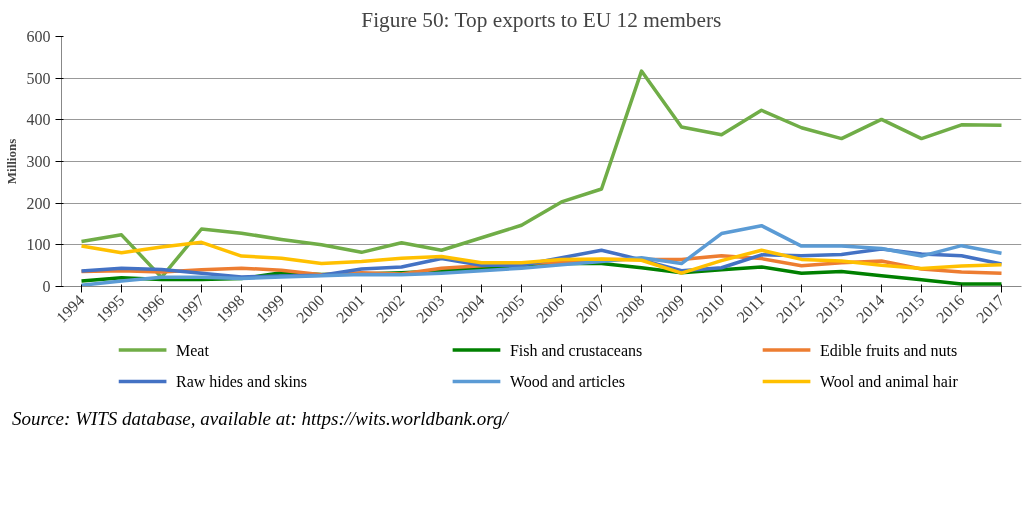 The image size is (1036, 515). What do you see at coordinates (241, 382) in the screenshot?
I see `legend-label: Raw hides and skins` at bounding box center [241, 382].